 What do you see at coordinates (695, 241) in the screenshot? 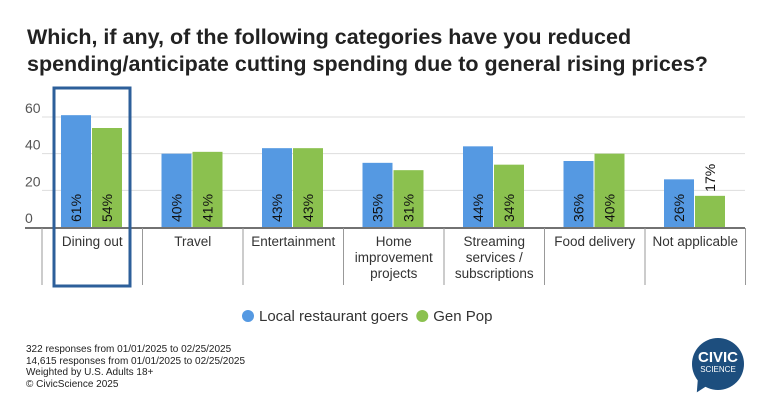
I see `x-tick-label: Not applicable` at bounding box center [695, 241].